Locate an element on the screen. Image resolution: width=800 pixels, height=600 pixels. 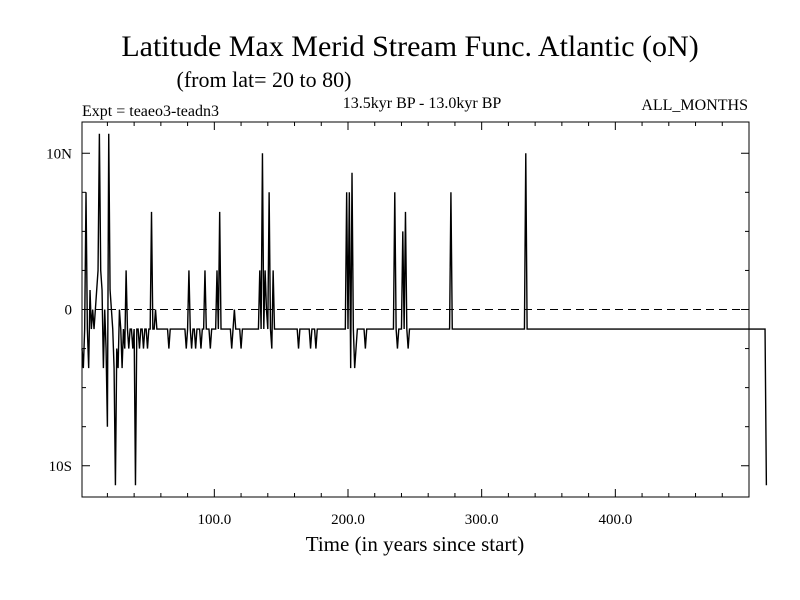
x-tick-label: 100.0 is located at coordinates (214, 520).